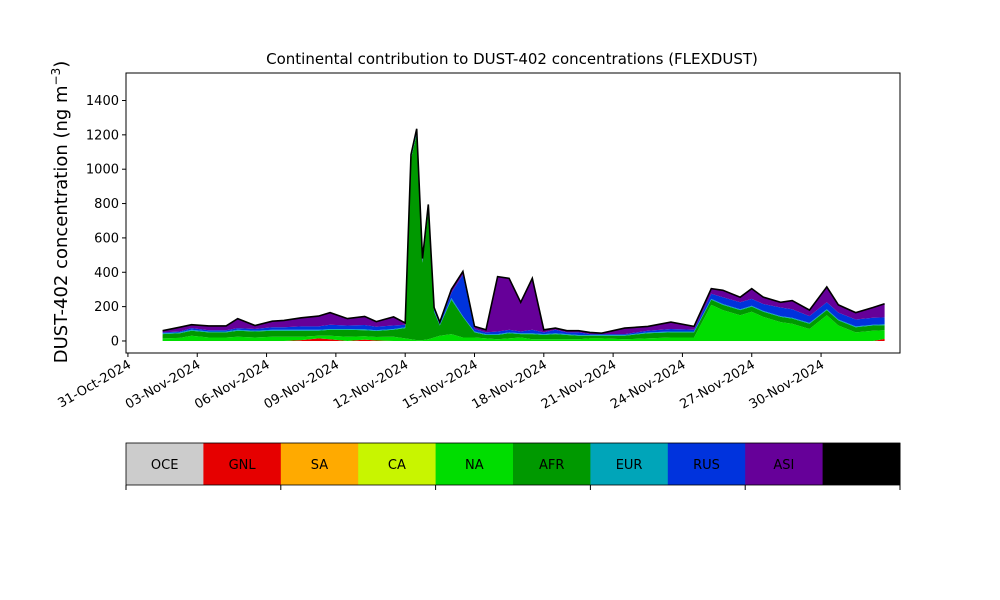  I want to click on x-tick-label: 18-Nov-2024, so click(510, 384).